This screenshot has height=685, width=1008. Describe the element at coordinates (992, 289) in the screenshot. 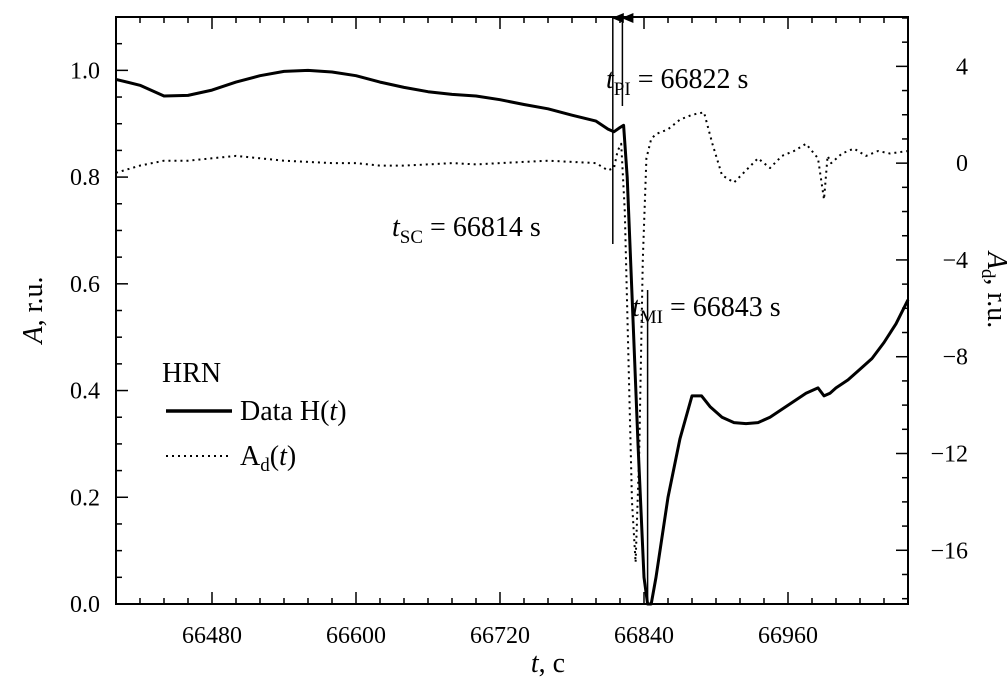

I see `y-right-axis-label: Ad, r.u.` at that location.